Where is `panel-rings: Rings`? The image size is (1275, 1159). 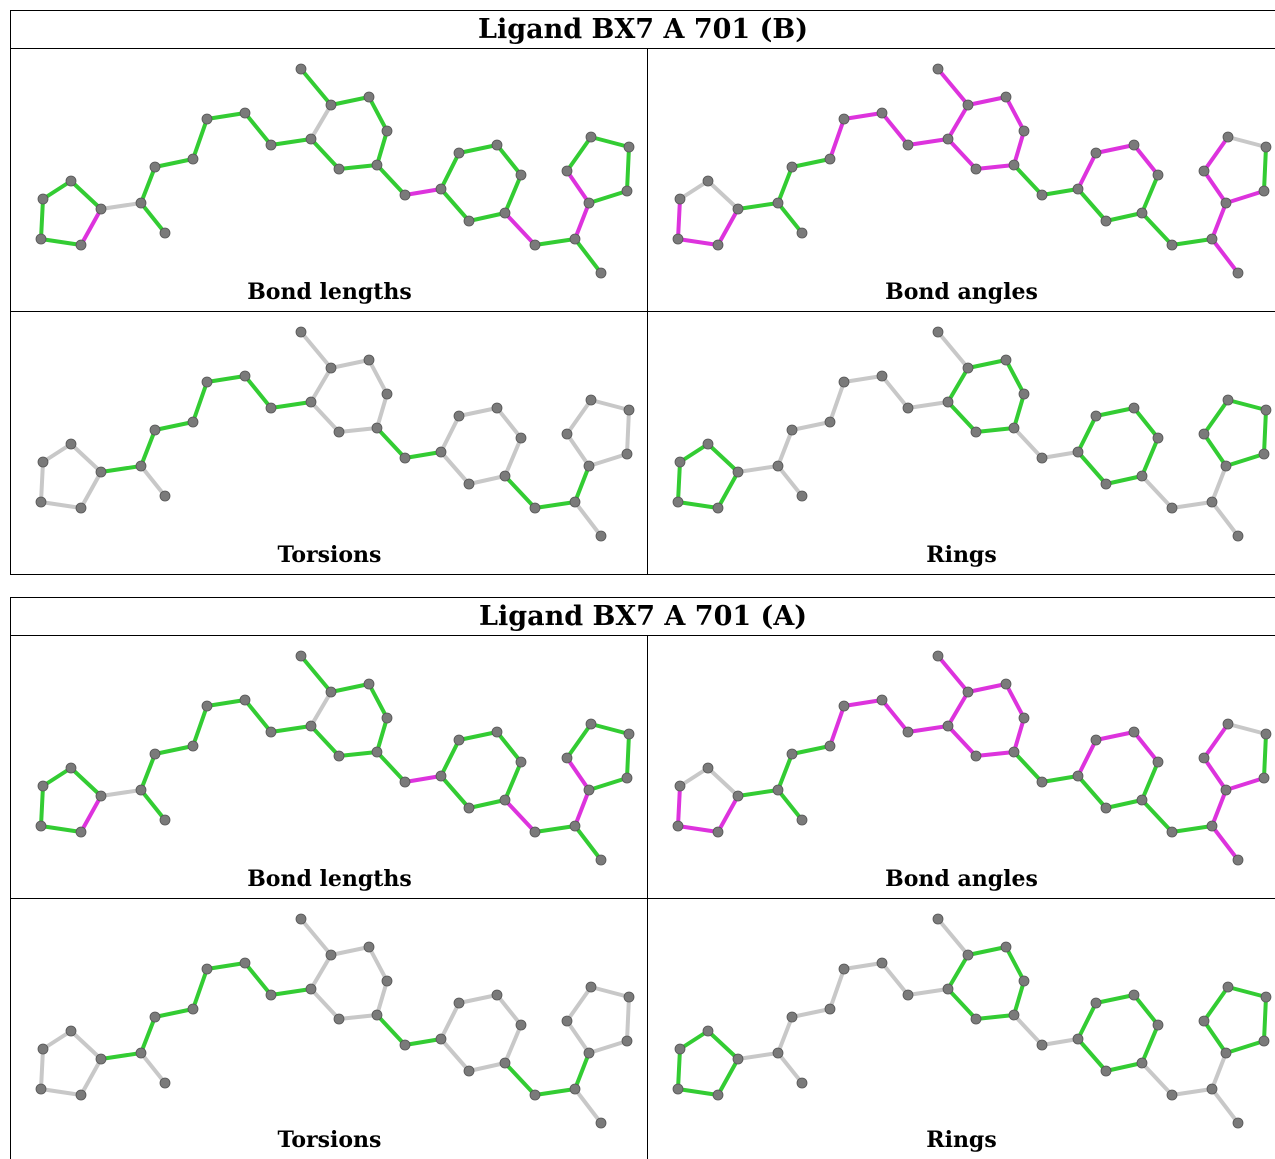 panel-rings: Rings is located at coordinates (961, 443).